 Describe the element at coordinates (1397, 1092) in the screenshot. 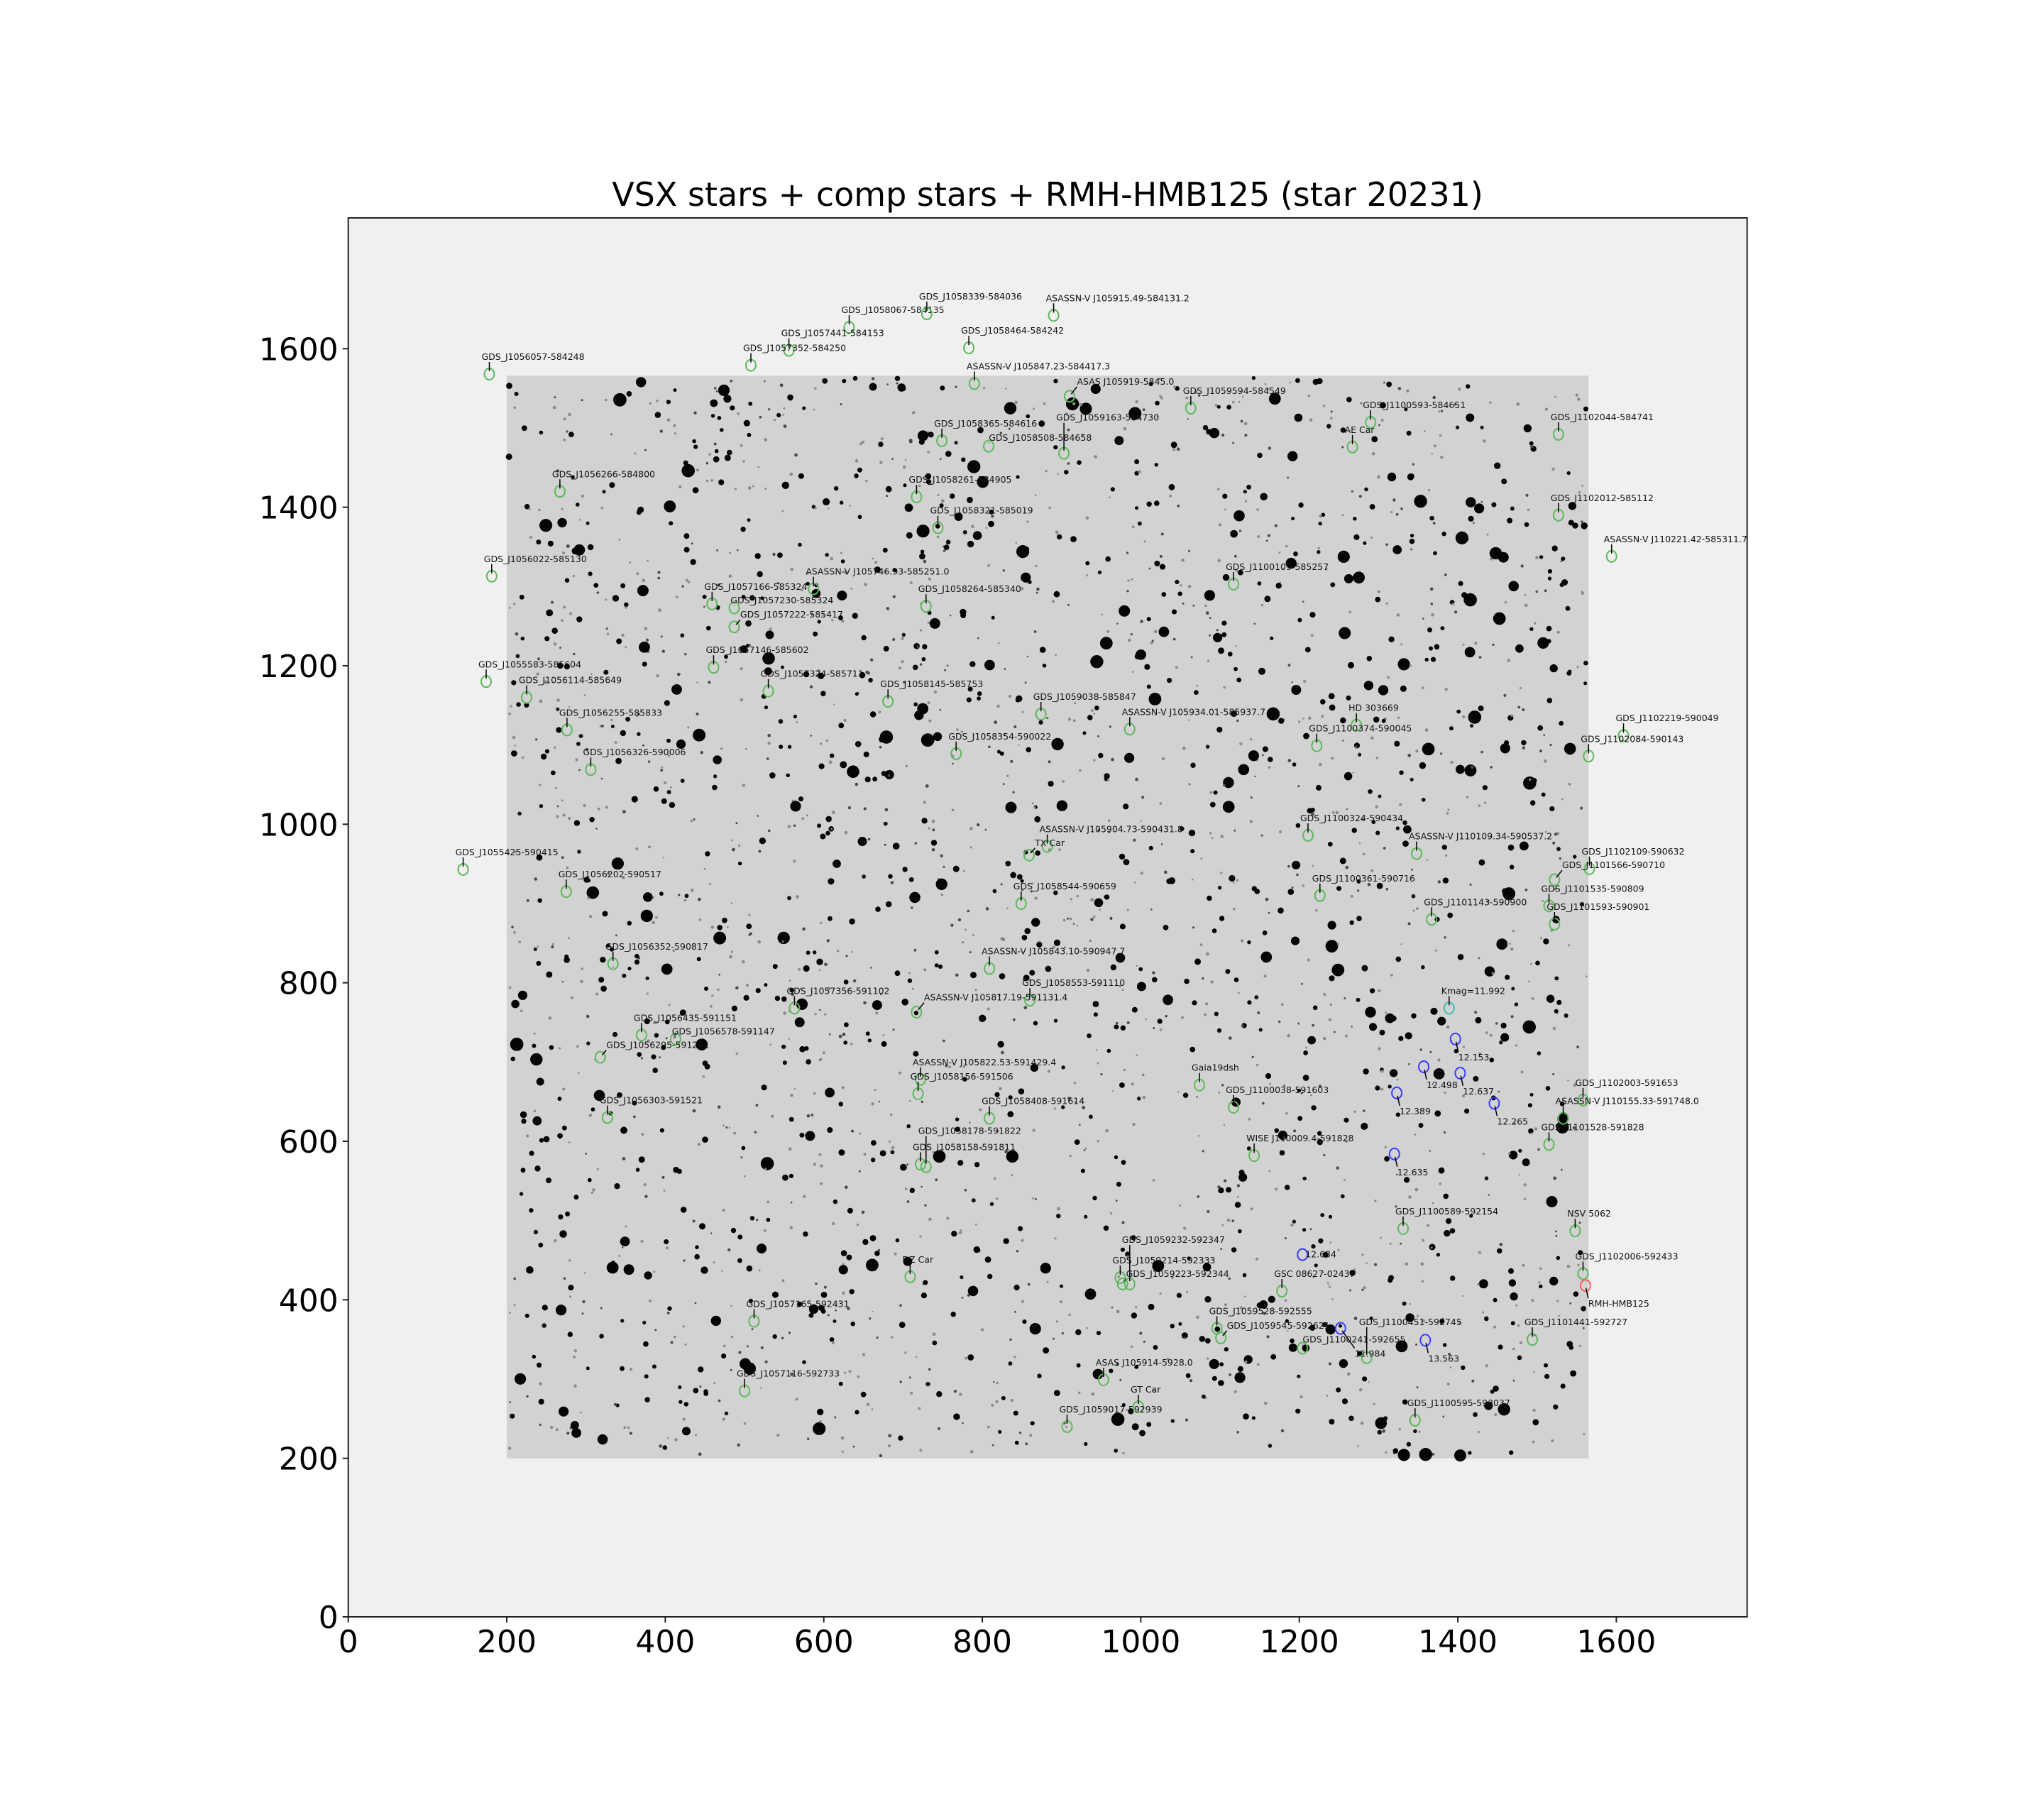

I see `marker-circle` at that location.